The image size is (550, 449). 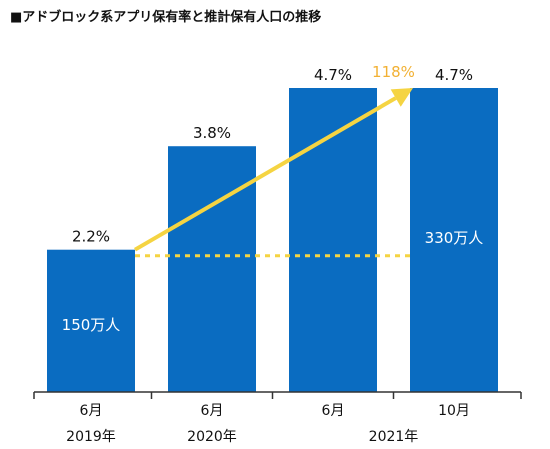 I want to click on population-label-0: 150万人, so click(x=91, y=325).